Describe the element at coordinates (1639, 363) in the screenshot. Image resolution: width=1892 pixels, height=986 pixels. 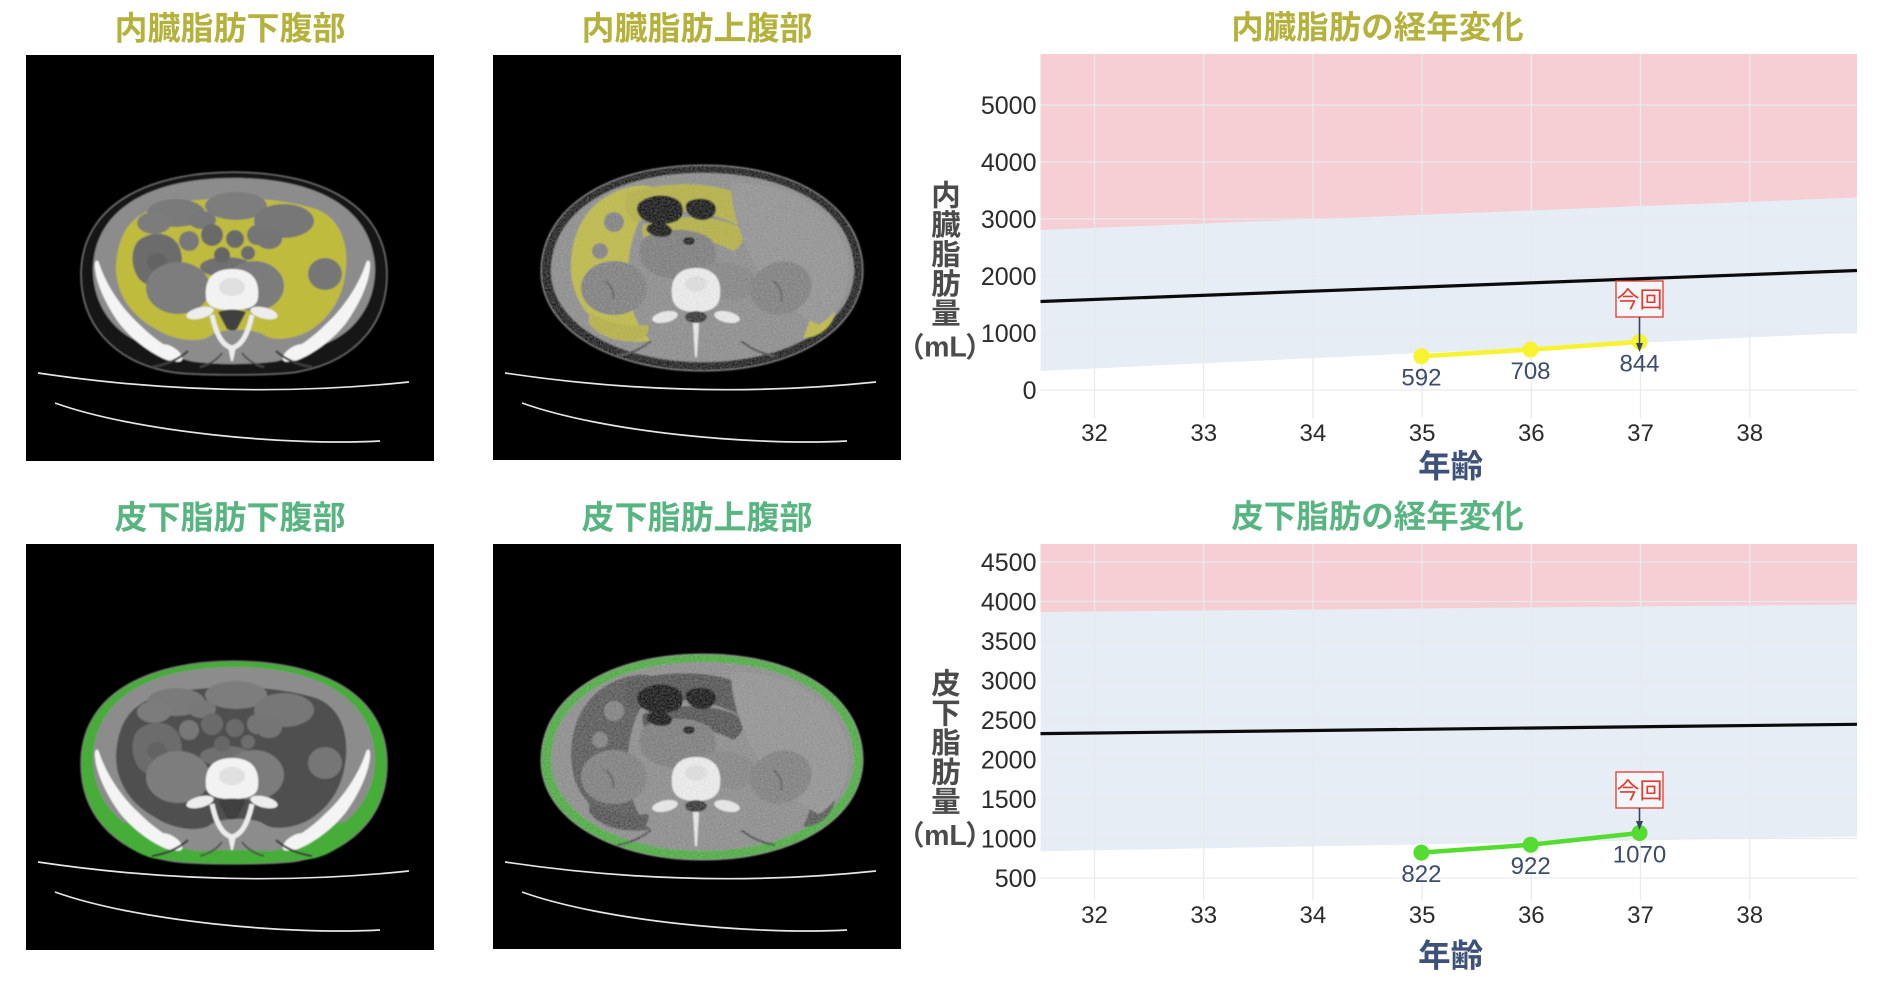
I see `svg-text: 844` at that location.